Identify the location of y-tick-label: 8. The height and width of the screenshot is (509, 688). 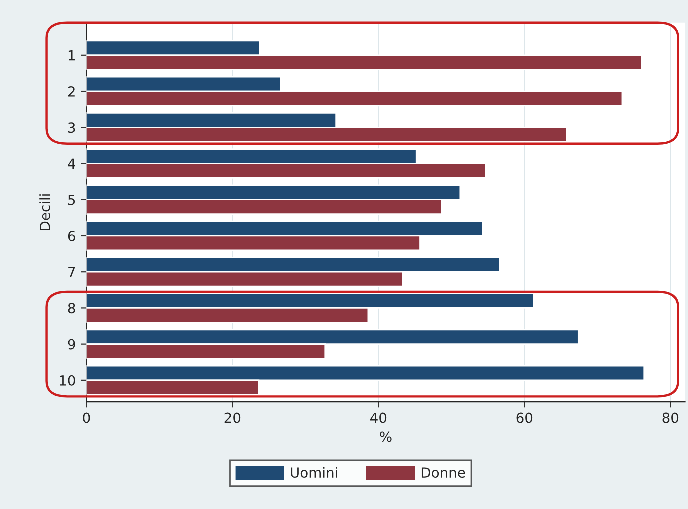
(72, 308).